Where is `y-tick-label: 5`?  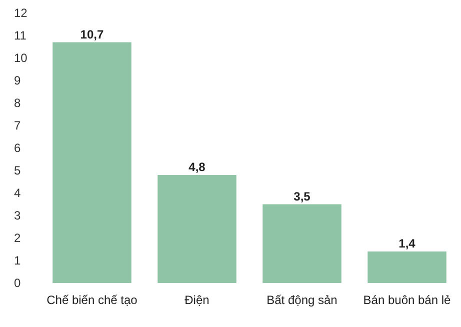
y-tick-label: 5 is located at coordinates (17, 171).